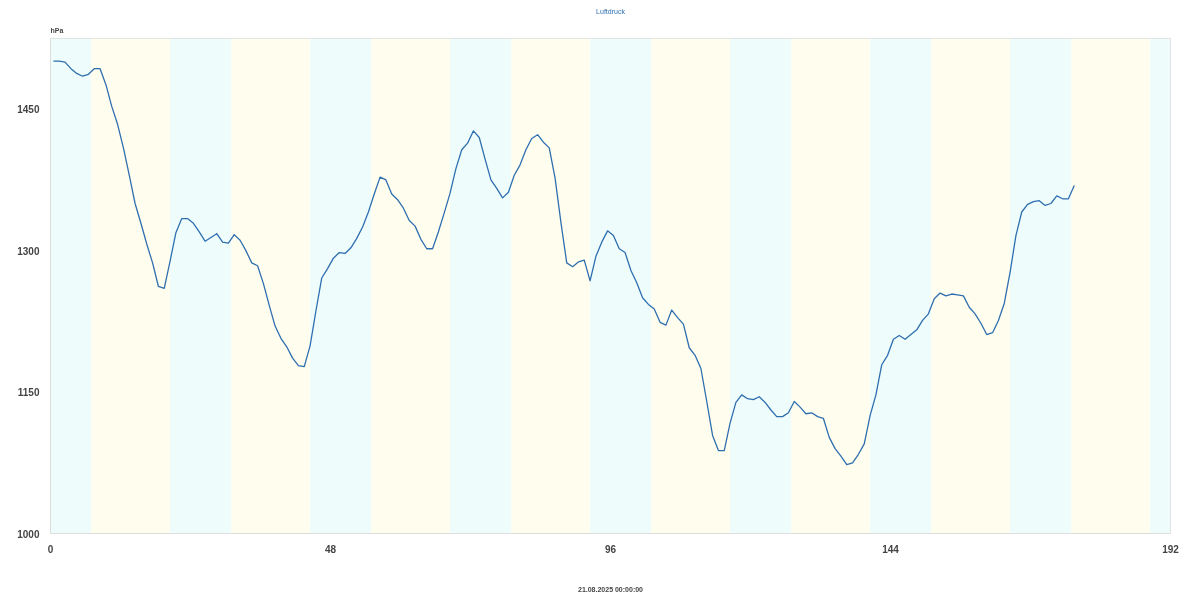 This screenshot has width=1200, height=600. I want to click on x-tick-label: 0, so click(50, 549).